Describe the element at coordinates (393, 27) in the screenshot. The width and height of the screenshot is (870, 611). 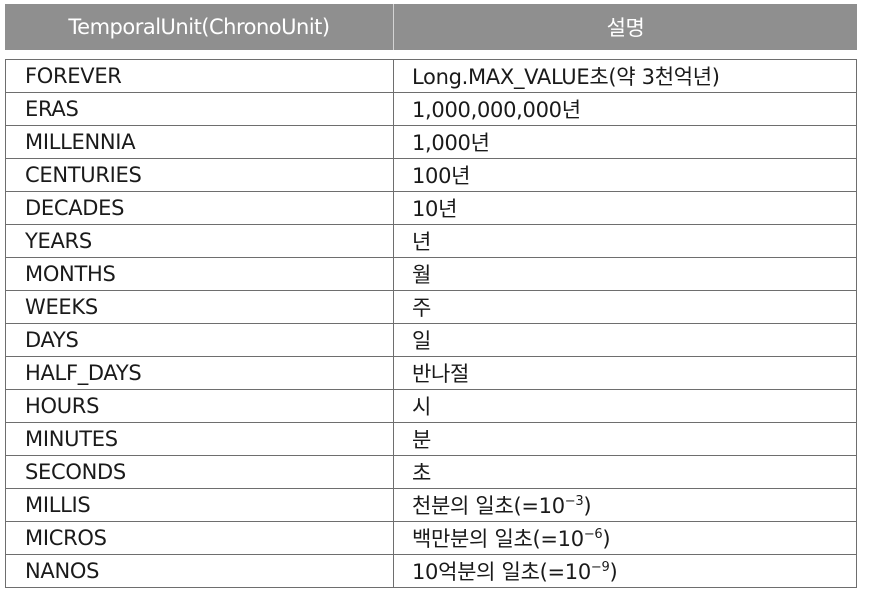
I see `header-divider` at that location.